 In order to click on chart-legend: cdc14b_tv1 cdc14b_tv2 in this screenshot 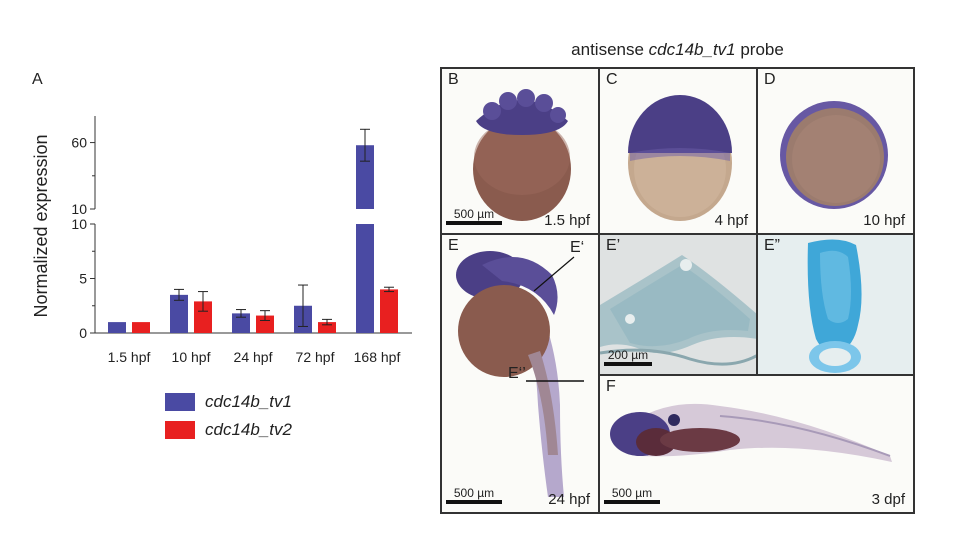, I will do `click(228, 418)`.